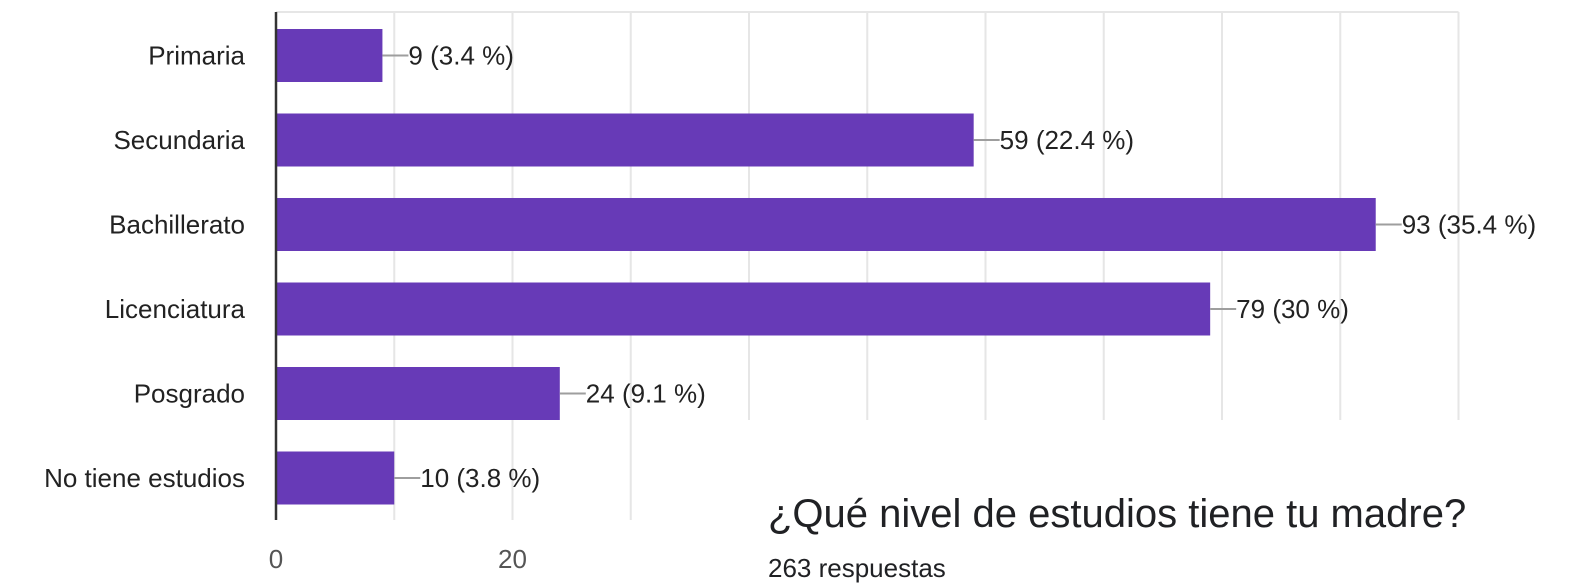  Describe the element at coordinates (196, 56) in the screenshot. I see `category-label: Primaria` at that location.